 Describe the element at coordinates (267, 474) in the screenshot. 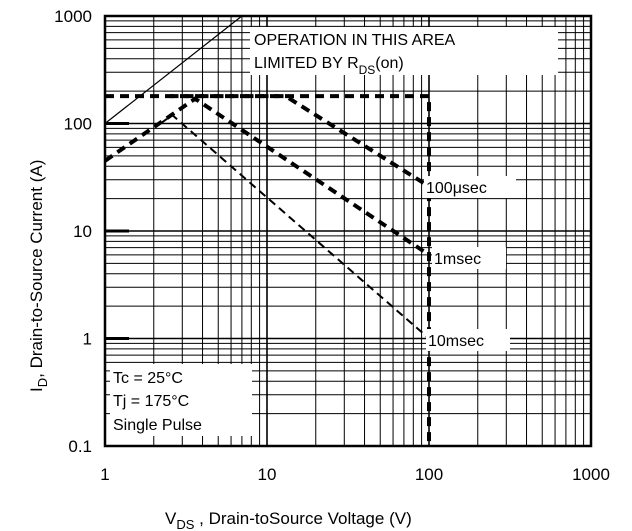

I see `x-tick-label: 10` at that location.